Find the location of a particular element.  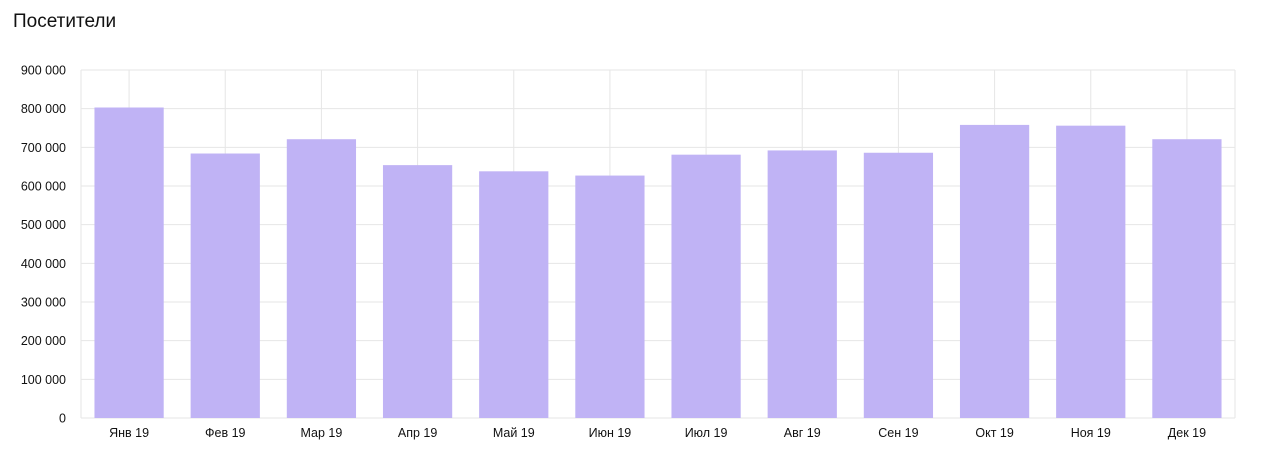

x-tick-label: Апр 19 is located at coordinates (417, 433).